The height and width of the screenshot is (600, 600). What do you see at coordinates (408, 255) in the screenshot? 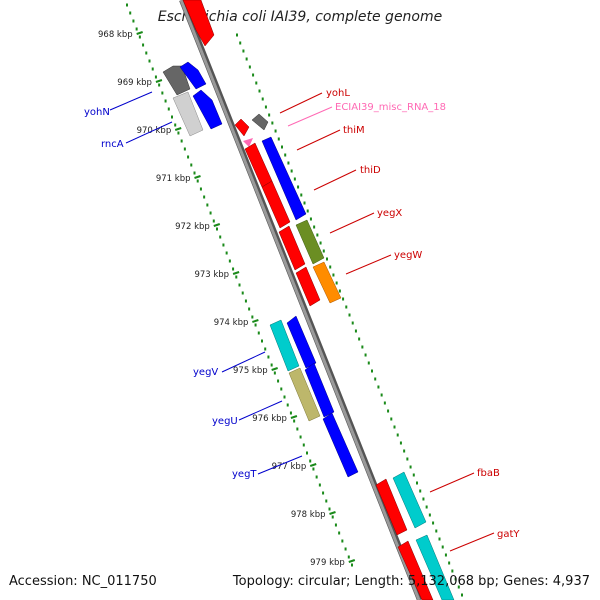
I see `label-yegW: yegW` at bounding box center [408, 255].